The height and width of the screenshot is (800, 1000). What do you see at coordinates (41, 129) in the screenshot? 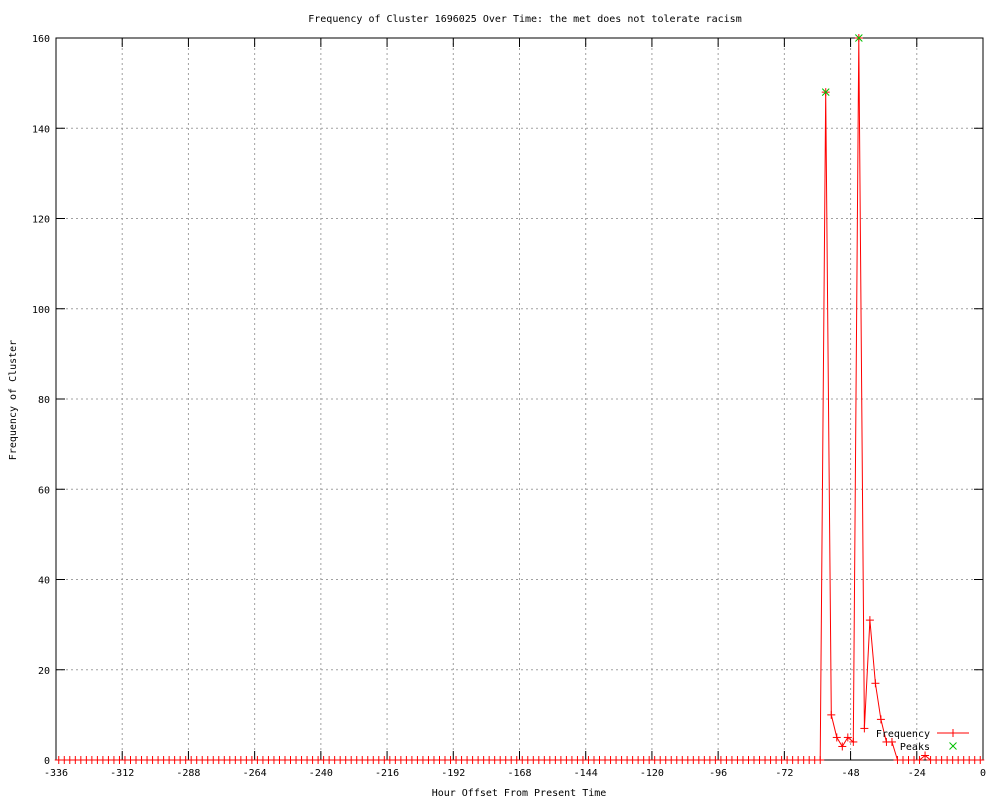
I see `y-tick-label: 140` at bounding box center [41, 129].